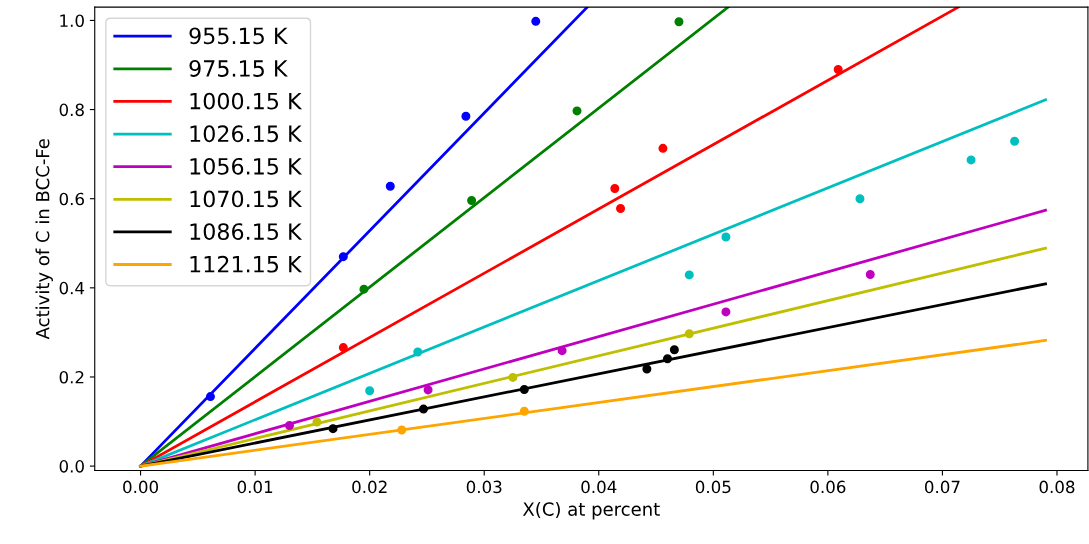 Image resolution: width=1089 pixels, height=544 pixels. What do you see at coordinates (255, 487) in the screenshot?
I see `x-tick-label: 0.01` at bounding box center [255, 487].